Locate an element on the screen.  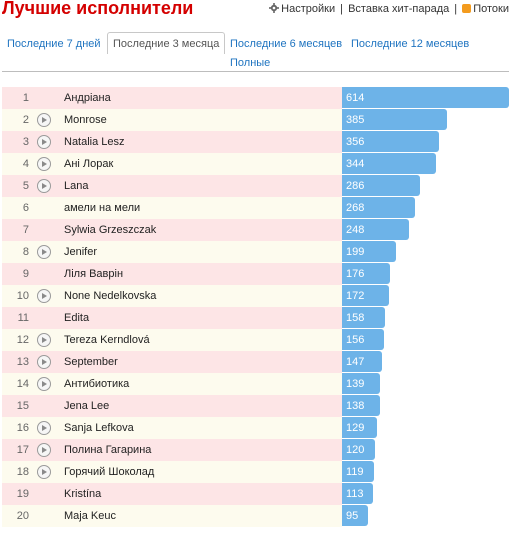
artist-name-link: Monrose is located at coordinates (200, 120).